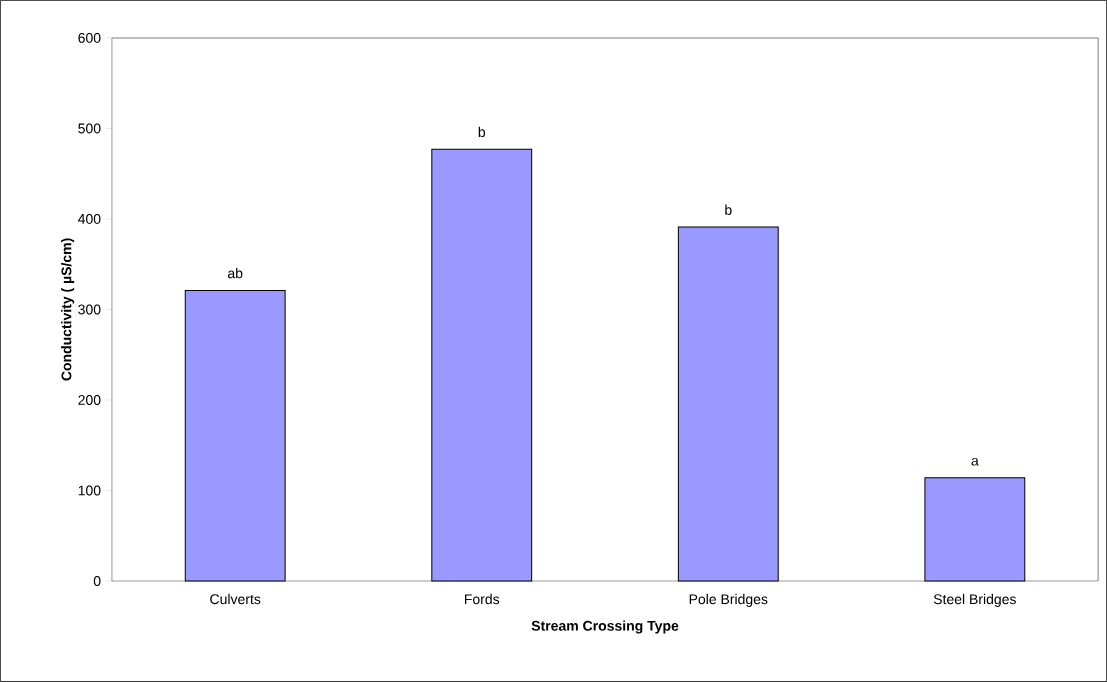 The height and width of the screenshot is (682, 1107). What do you see at coordinates (728, 600) in the screenshot?
I see `x-tick-label: Pole Bridges` at bounding box center [728, 600].